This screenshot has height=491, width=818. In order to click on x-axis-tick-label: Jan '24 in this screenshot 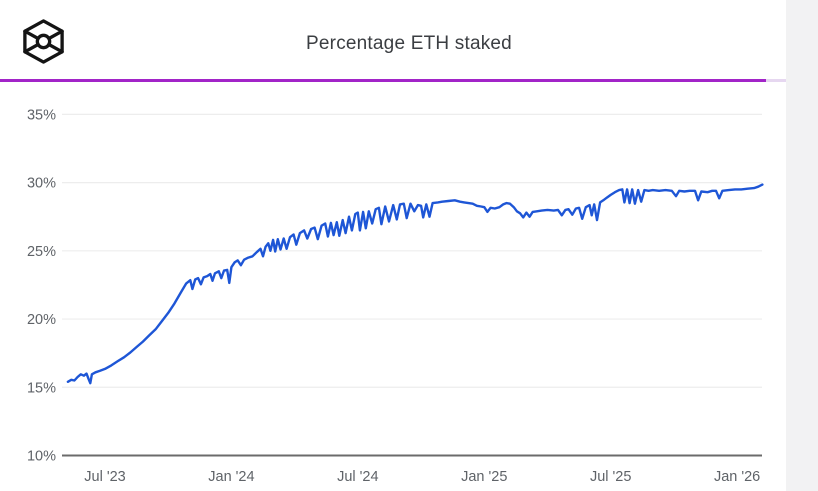, I will do `click(231, 477)`.